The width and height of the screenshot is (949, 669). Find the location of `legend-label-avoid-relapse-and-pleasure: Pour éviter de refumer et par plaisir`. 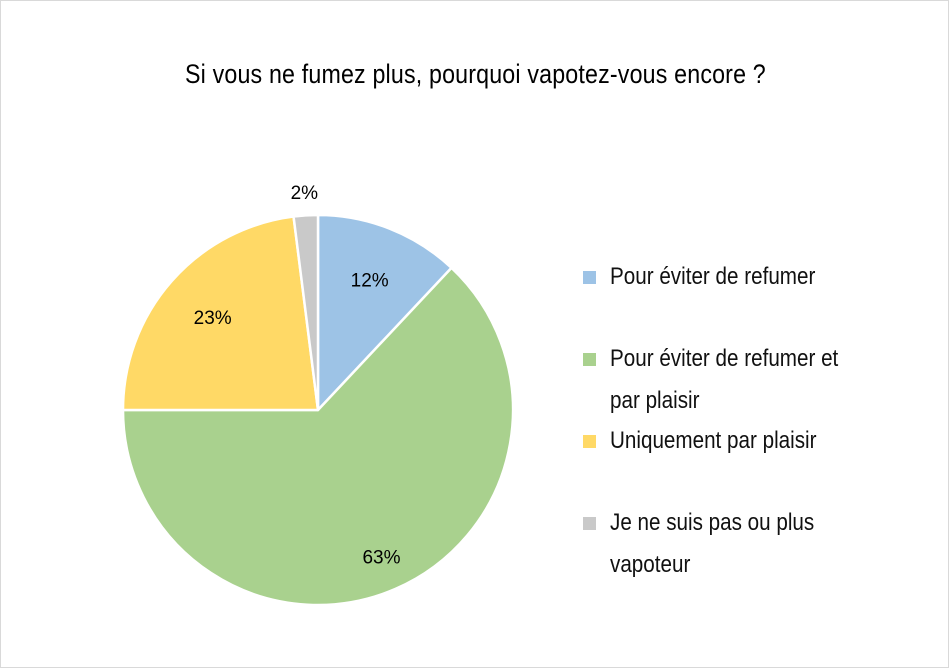

legend-label-avoid-relapse-and-pleasure: Pour éviter de refumer et par plaisir is located at coordinates (724, 379).